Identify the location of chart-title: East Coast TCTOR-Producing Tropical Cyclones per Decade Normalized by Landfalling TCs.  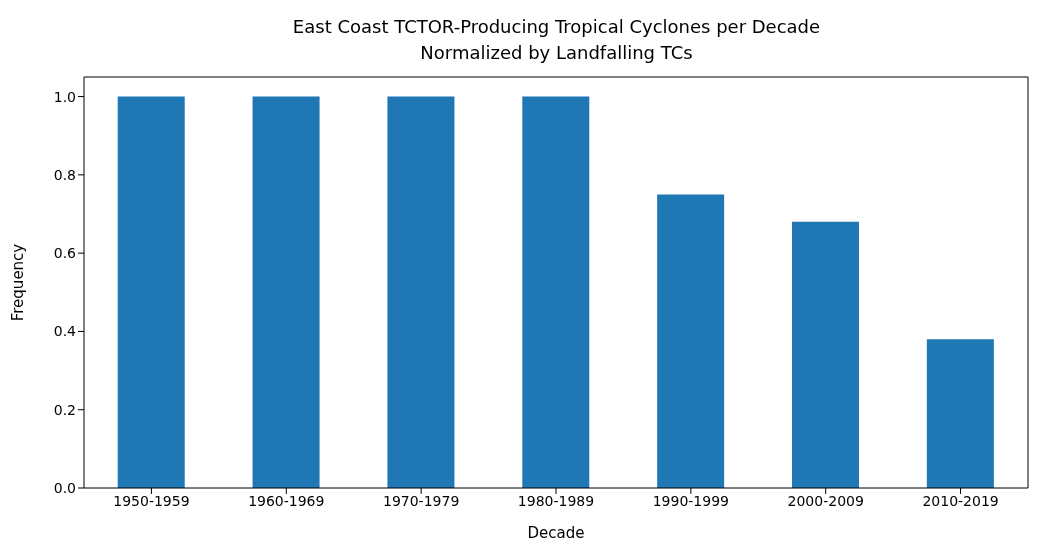
(556, 40).